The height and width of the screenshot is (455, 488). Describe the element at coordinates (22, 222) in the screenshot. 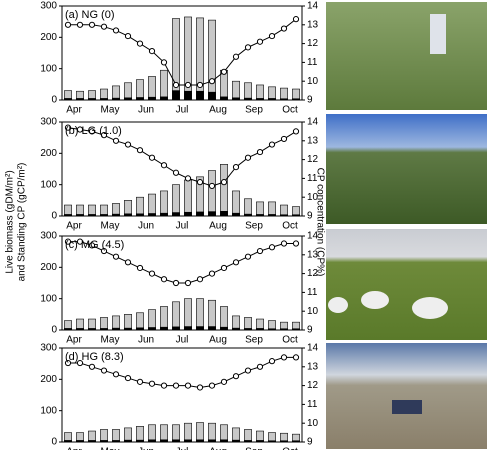

I see `y-label: and Standing CP (gCP/m²)` at that location.